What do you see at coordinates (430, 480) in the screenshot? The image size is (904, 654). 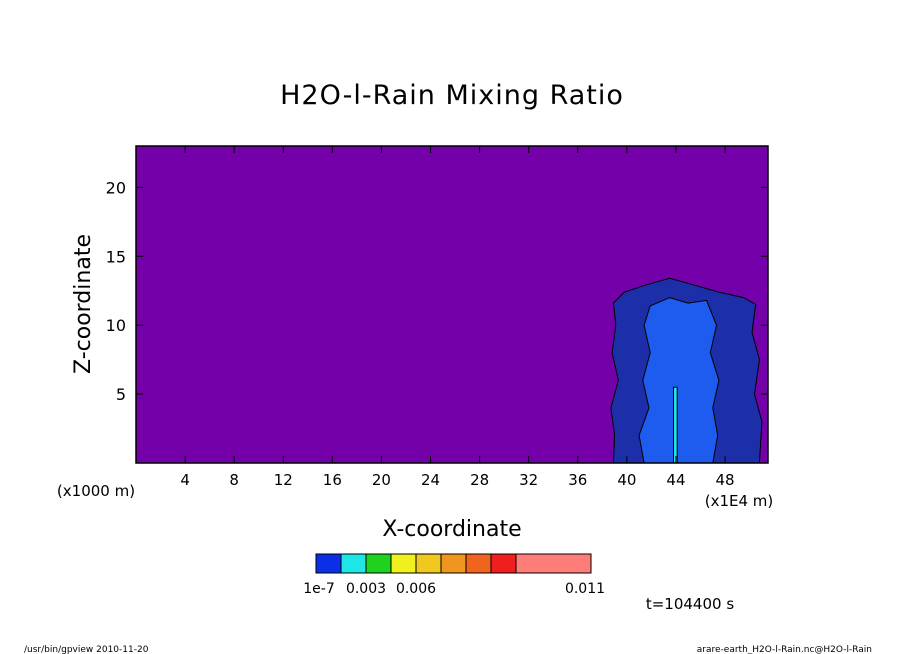 I see `x-tick-label: 24` at bounding box center [430, 480].